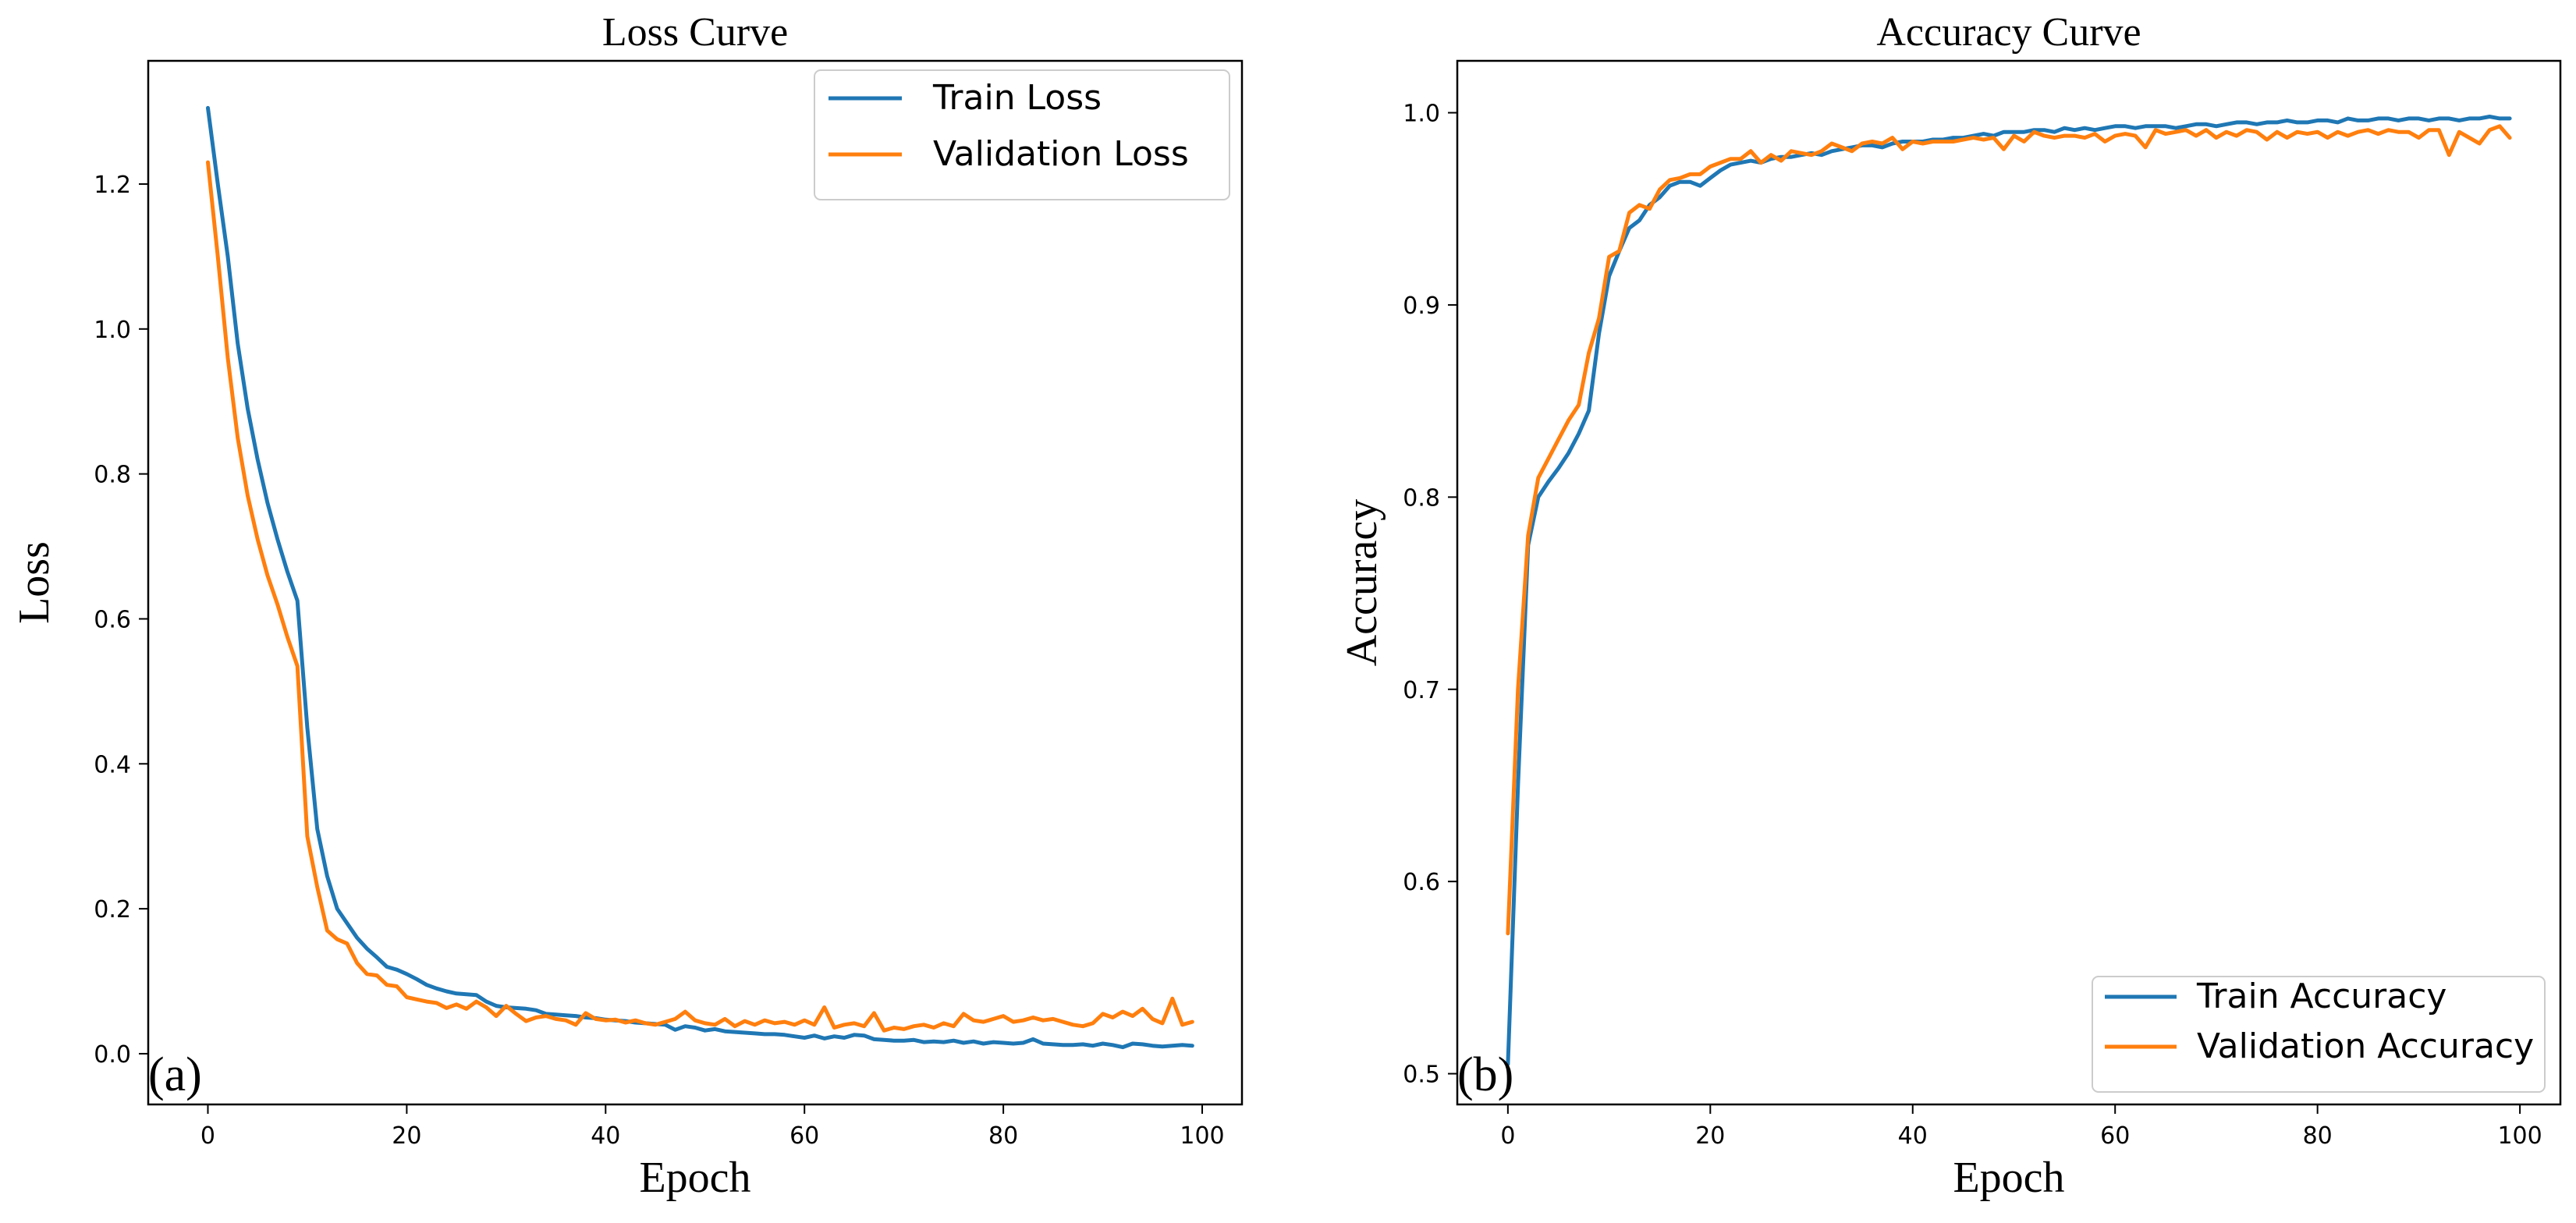  What do you see at coordinates (1485, 1074) in the screenshot?
I see `panel-tag: (b)` at bounding box center [1485, 1074].